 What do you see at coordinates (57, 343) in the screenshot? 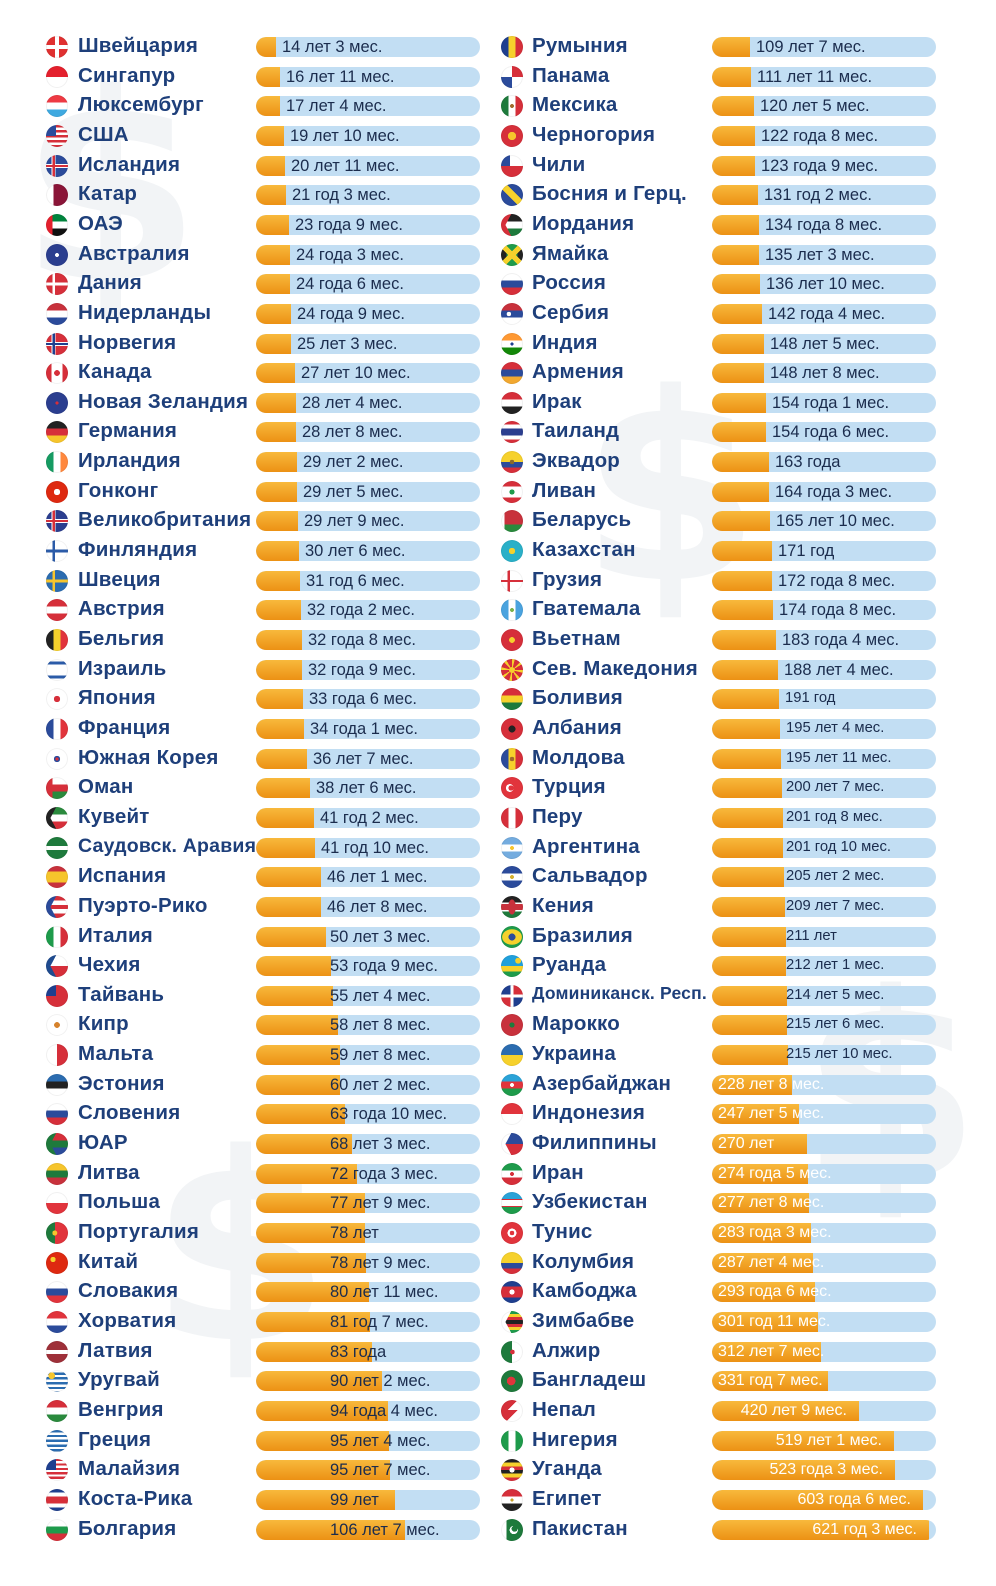
I see `norway-flag-icon` at bounding box center [57, 343].